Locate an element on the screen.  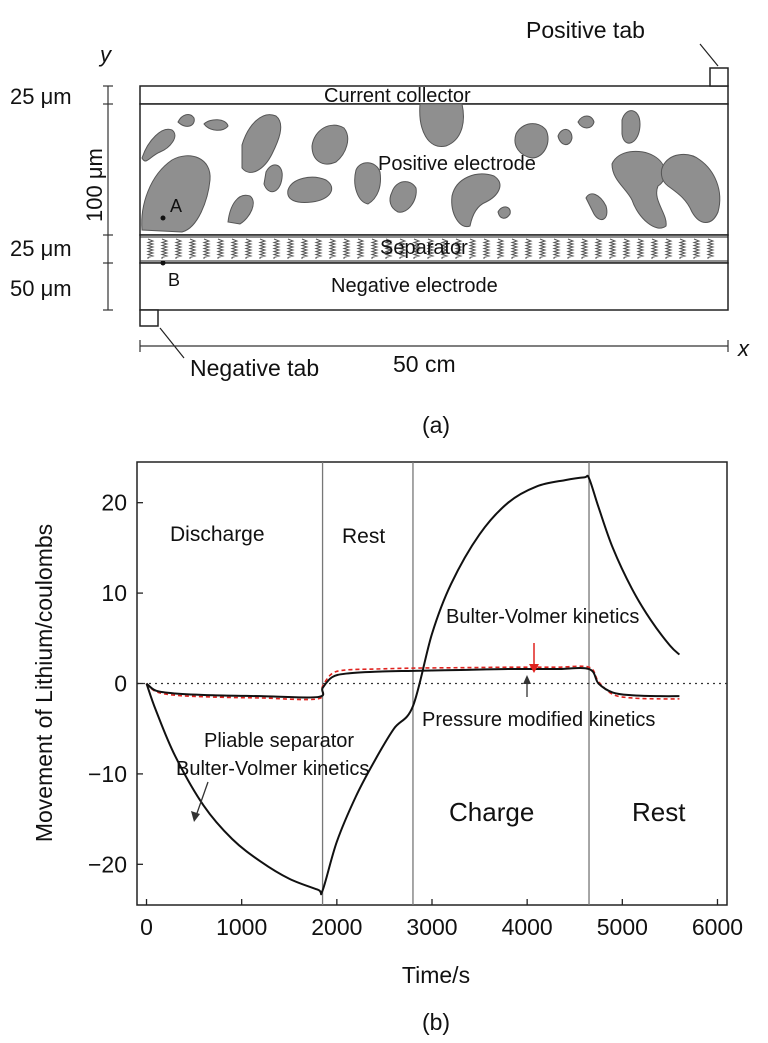
x-tick-label: 0 is located at coordinates (146, 927).